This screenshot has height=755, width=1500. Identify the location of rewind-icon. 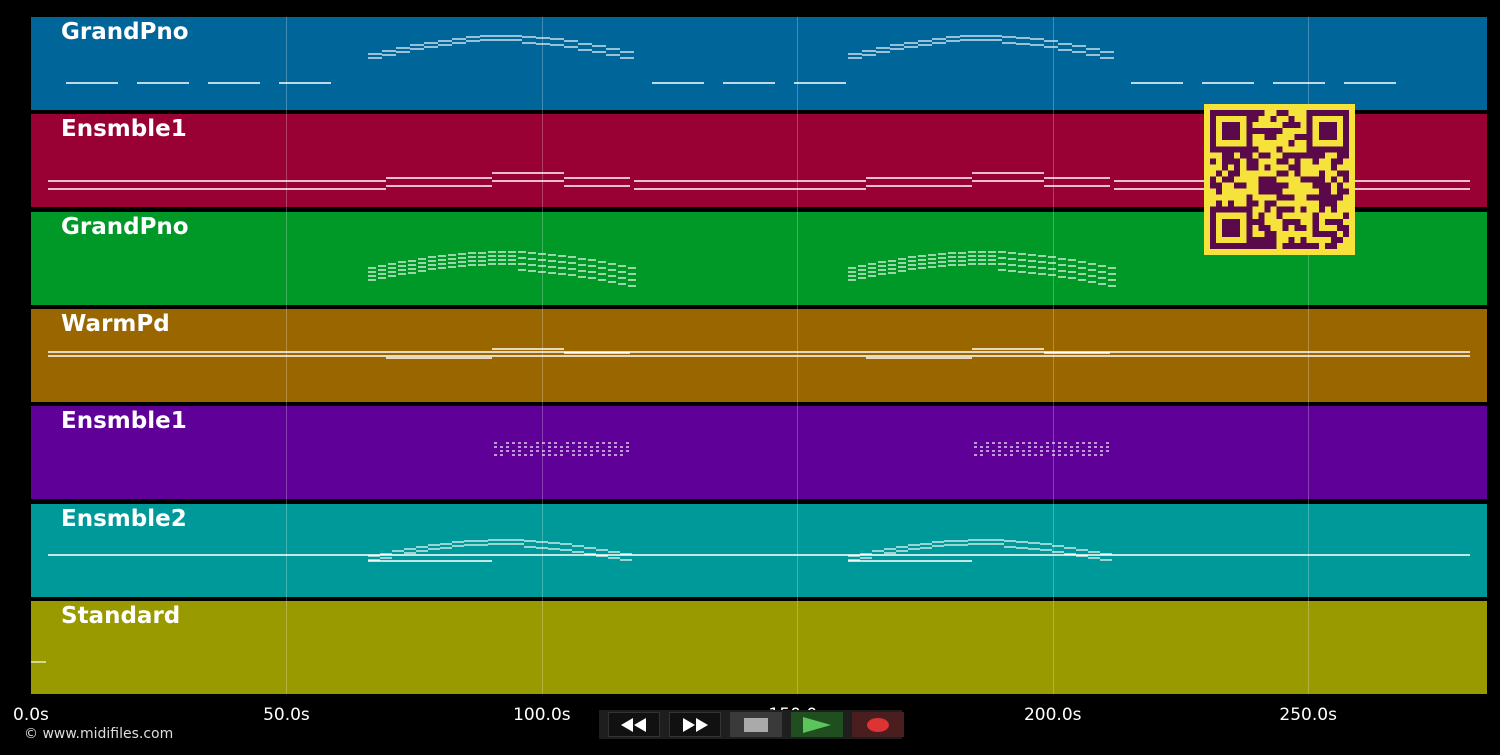
(633, 724).